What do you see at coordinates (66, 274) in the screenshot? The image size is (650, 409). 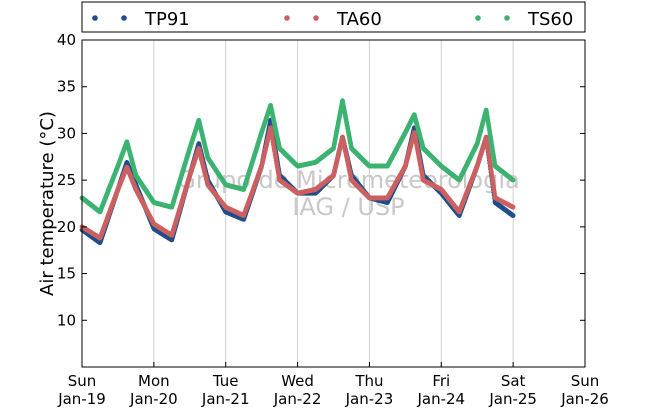 I see `y-tick-label: 15` at bounding box center [66, 274].